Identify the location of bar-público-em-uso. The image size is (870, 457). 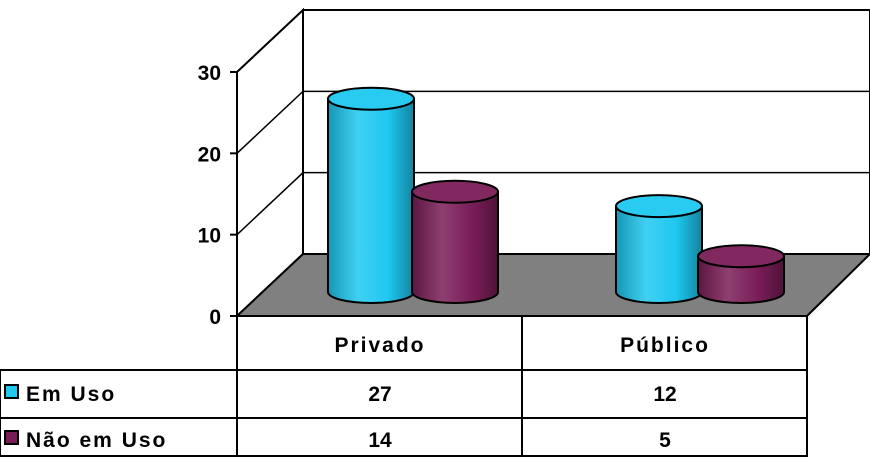
(659, 249).